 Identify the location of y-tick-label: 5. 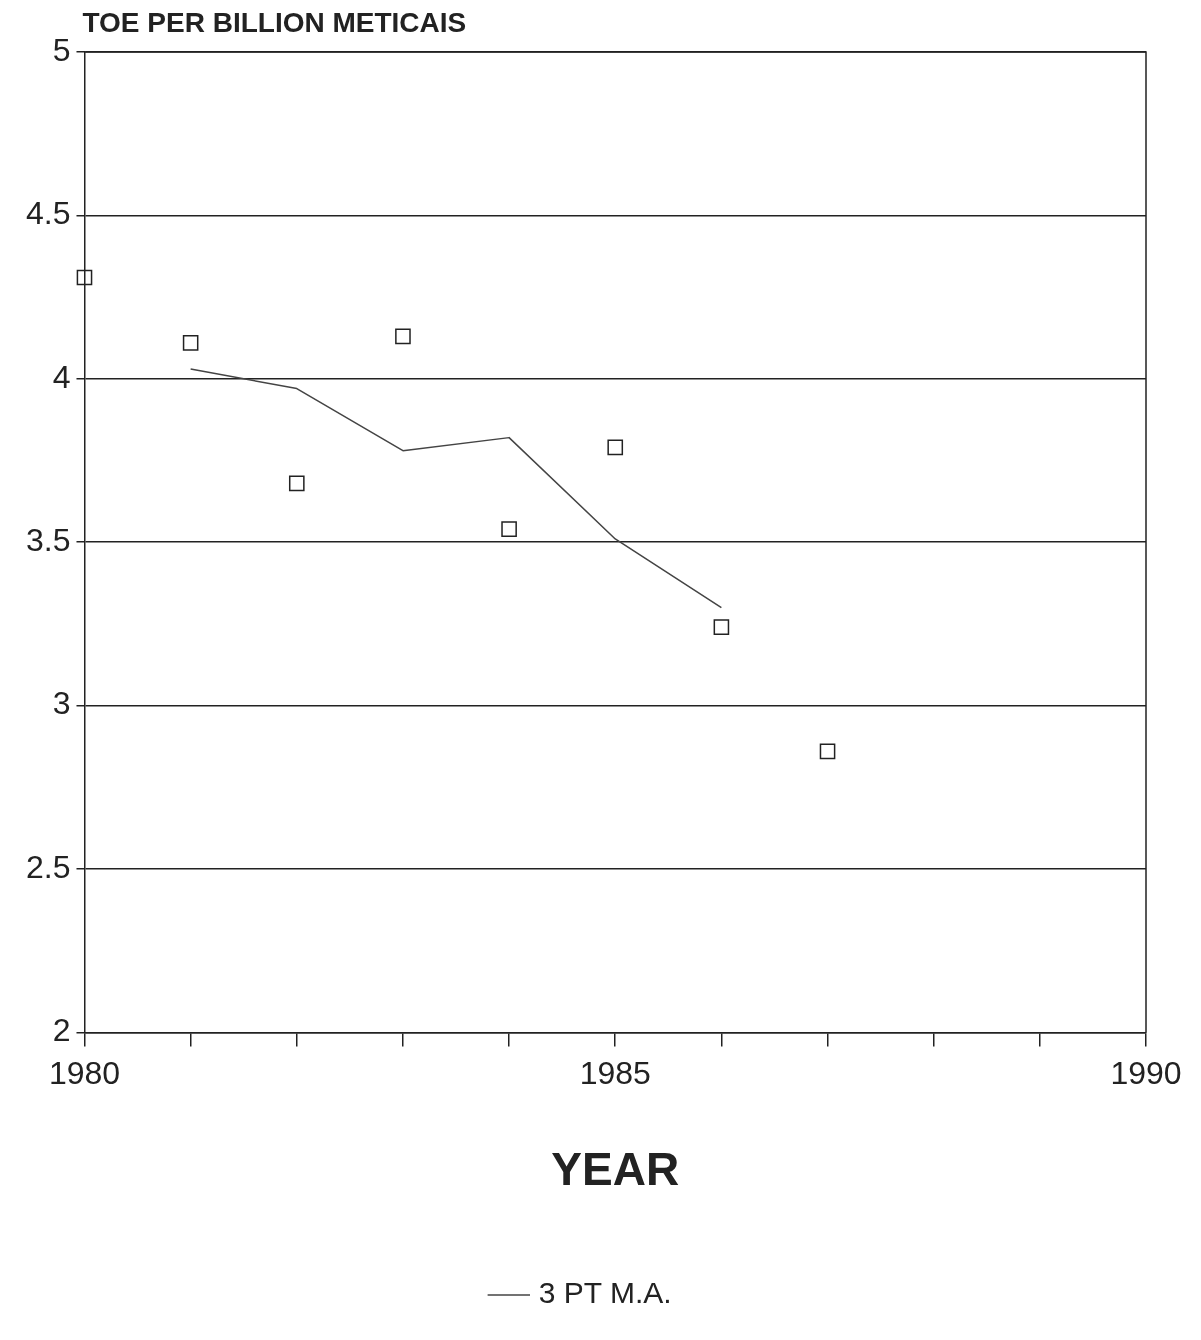
(61, 49).